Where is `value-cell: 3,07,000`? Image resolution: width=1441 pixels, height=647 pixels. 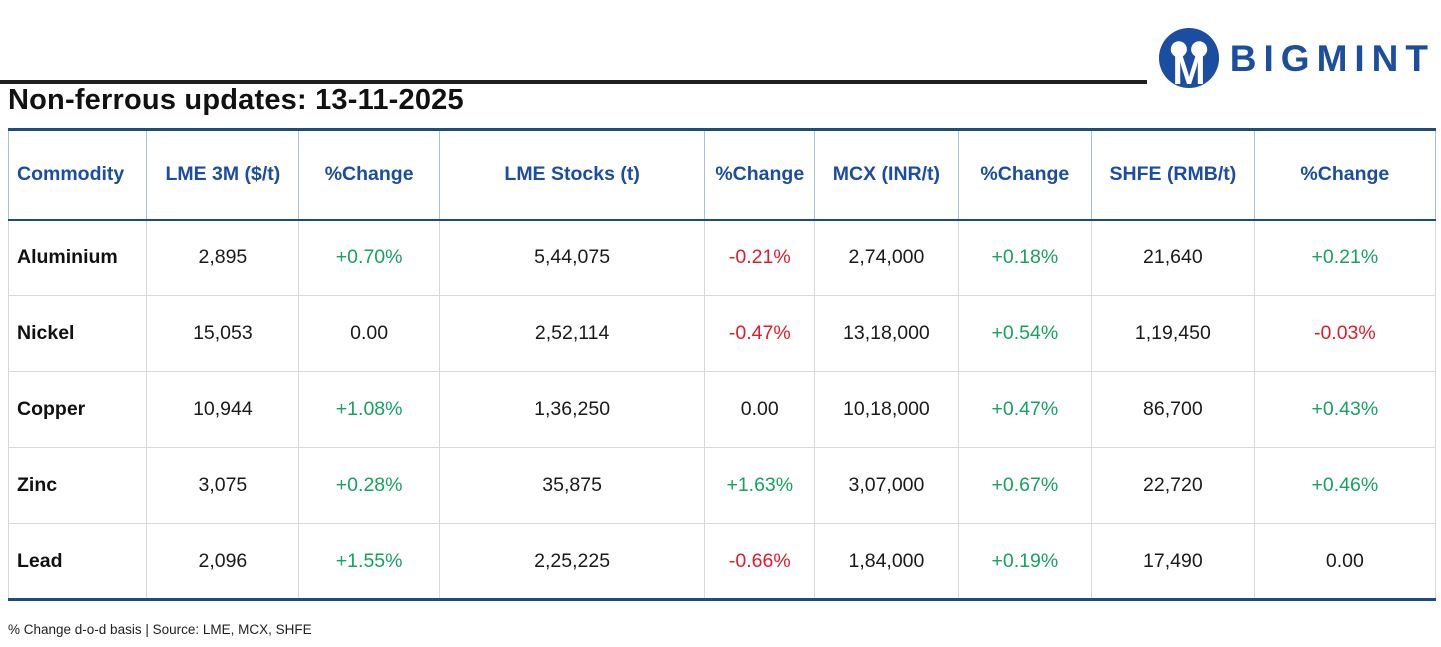
value-cell: 3,07,000 is located at coordinates (886, 485).